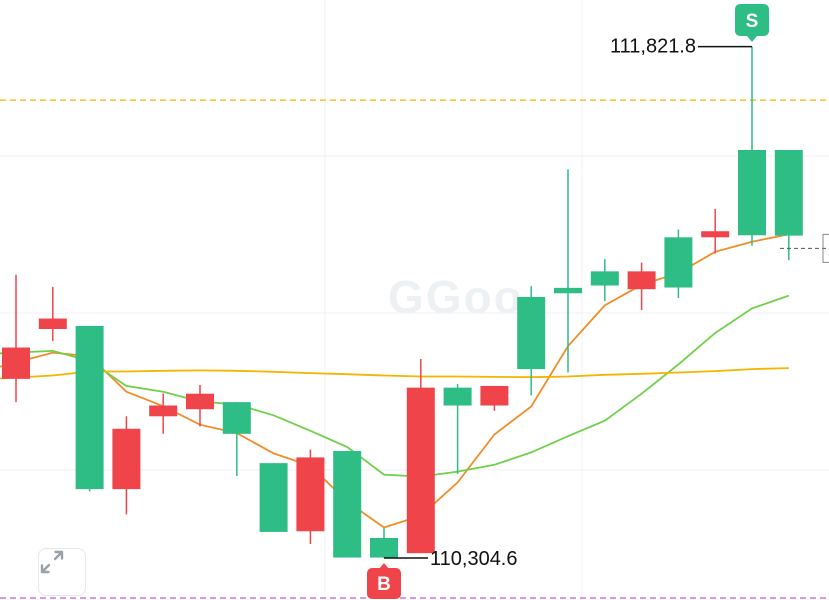  Describe the element at coordinates (825, 248) in the screenshot. I see `price-tag-edge` at that location.